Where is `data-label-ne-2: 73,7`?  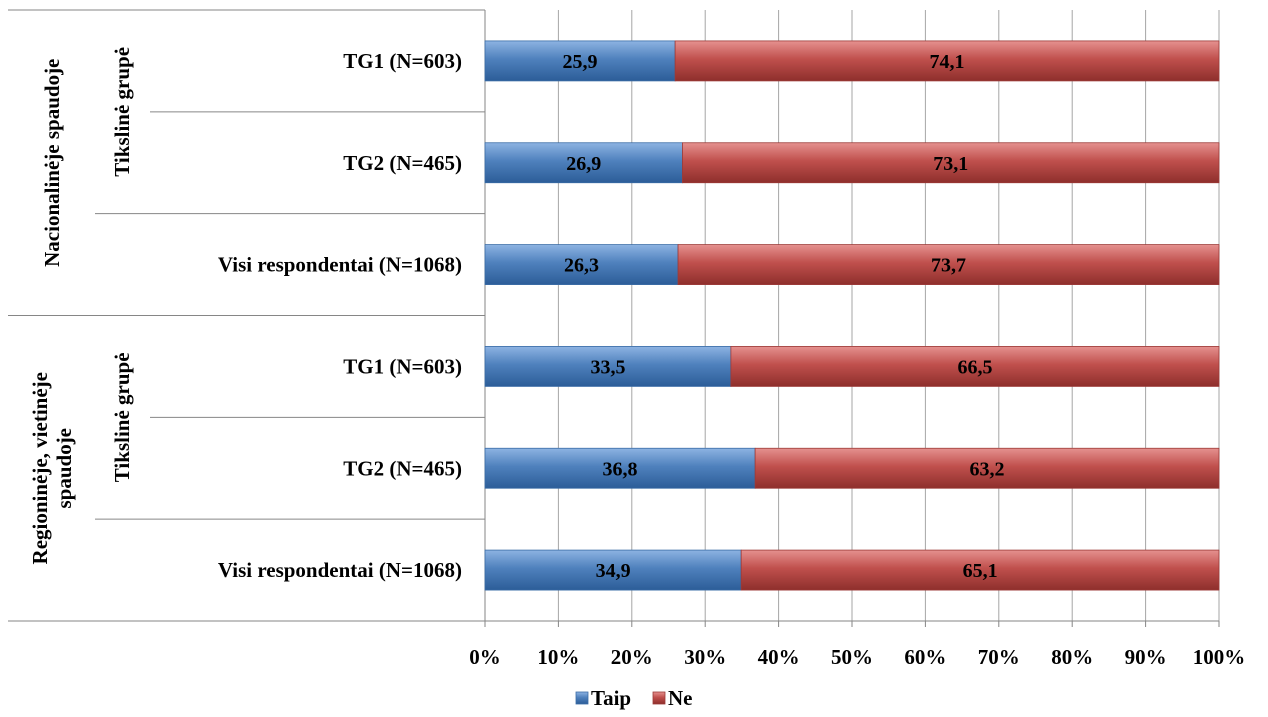 data-label-ne-2: 73,7 is located at coordinates (948, 266).